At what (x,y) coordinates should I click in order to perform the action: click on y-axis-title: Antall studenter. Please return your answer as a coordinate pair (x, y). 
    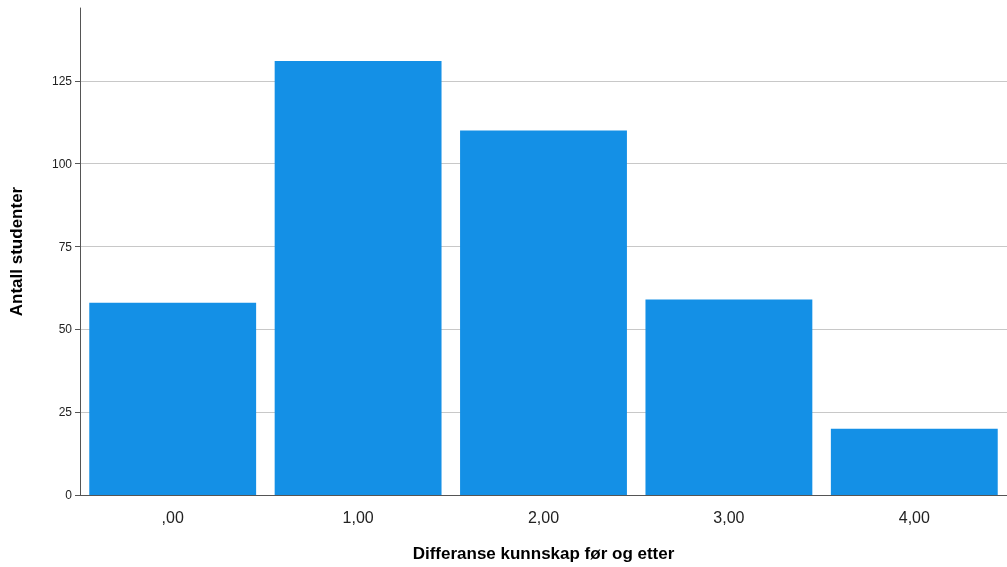
    Looking at the image, I should click on (16, 251).